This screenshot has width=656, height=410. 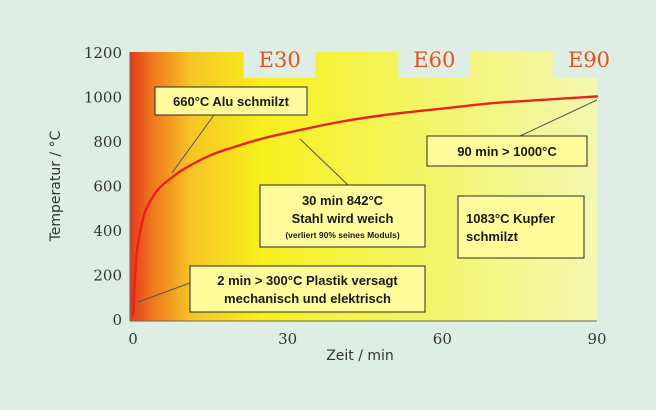 What do you see at coordinates (510, 218) in the screenshot?
I see `annotation-text: 1083°C Kupfer` at bounding box center [510, 218].